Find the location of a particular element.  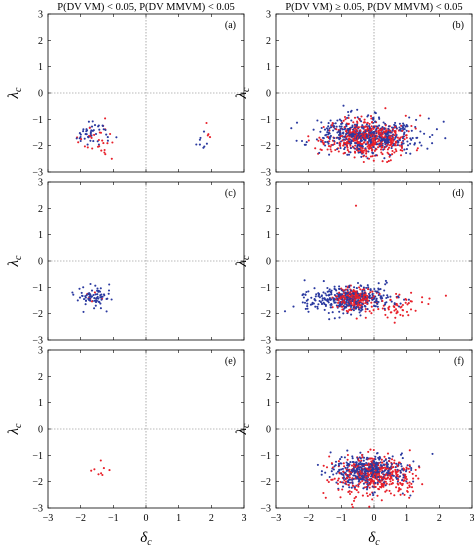

x-axis-label: δc is located at coordinates (146, 539).